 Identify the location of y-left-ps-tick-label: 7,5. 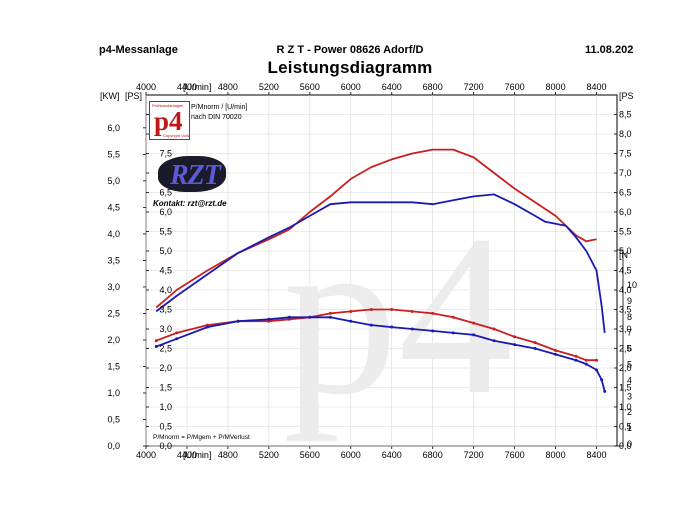
(165, 154).